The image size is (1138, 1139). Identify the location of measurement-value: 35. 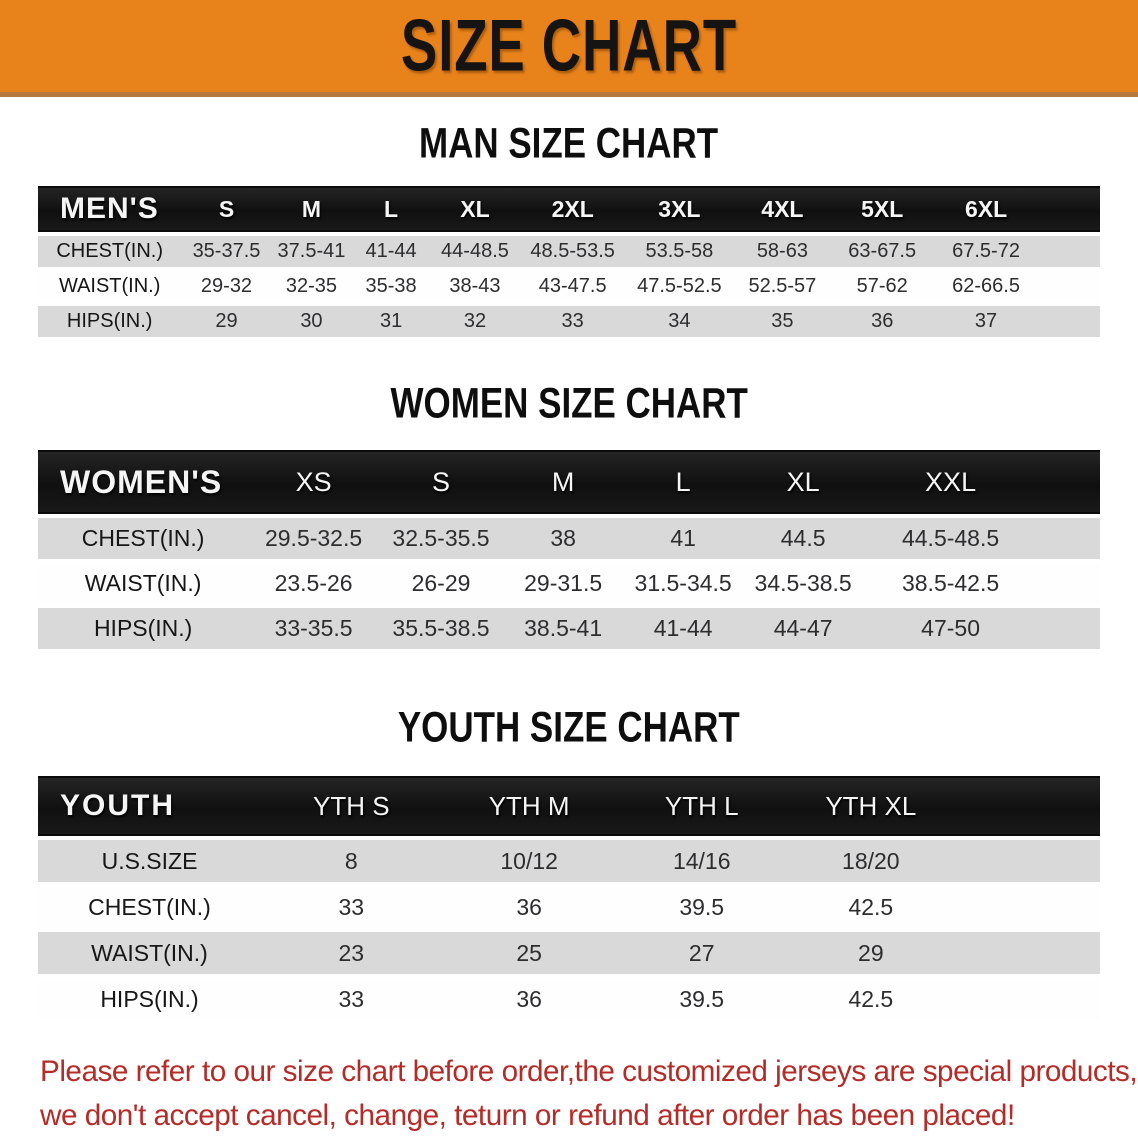
(782, 321).